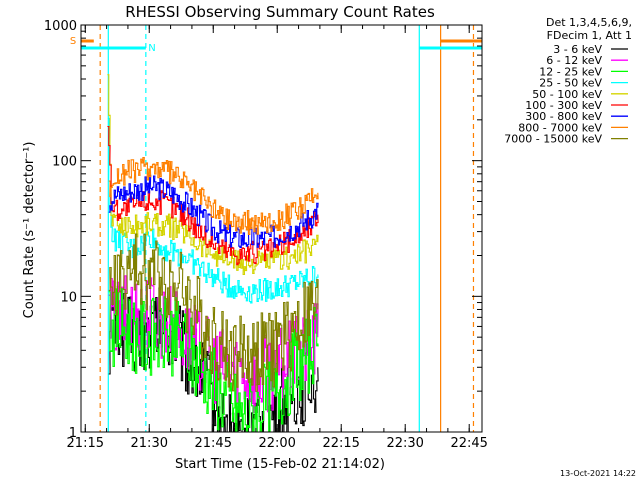 This screenshot has width=640, height=480. Describe the element at coordinates (468, 443) in the screenshot. I see `x-tick-label-6: 22:45` at that location.